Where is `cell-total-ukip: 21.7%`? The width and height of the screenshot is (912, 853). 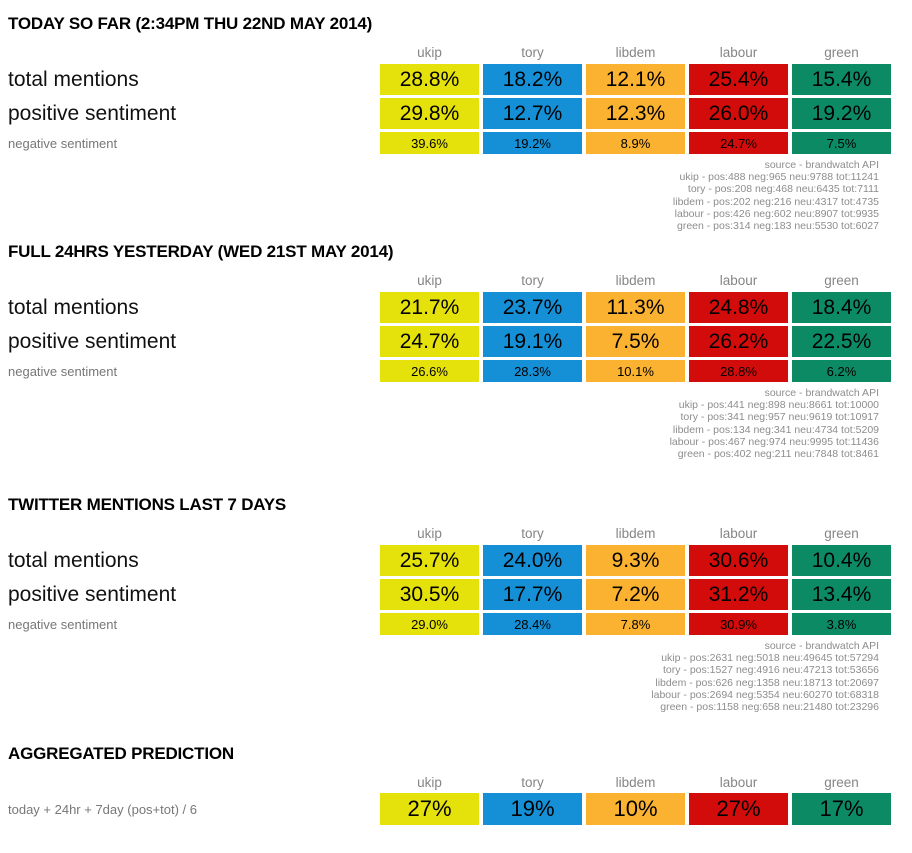 cell-total-ukip: 21.7% is located at coordinates (429, 307).